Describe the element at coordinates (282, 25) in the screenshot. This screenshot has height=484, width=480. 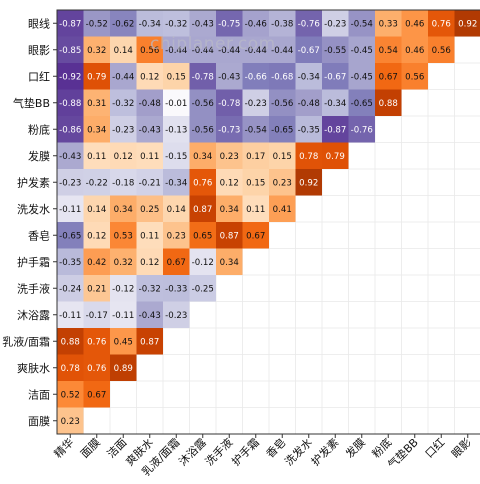
I see `cell-value-label: -0.38` at that location.